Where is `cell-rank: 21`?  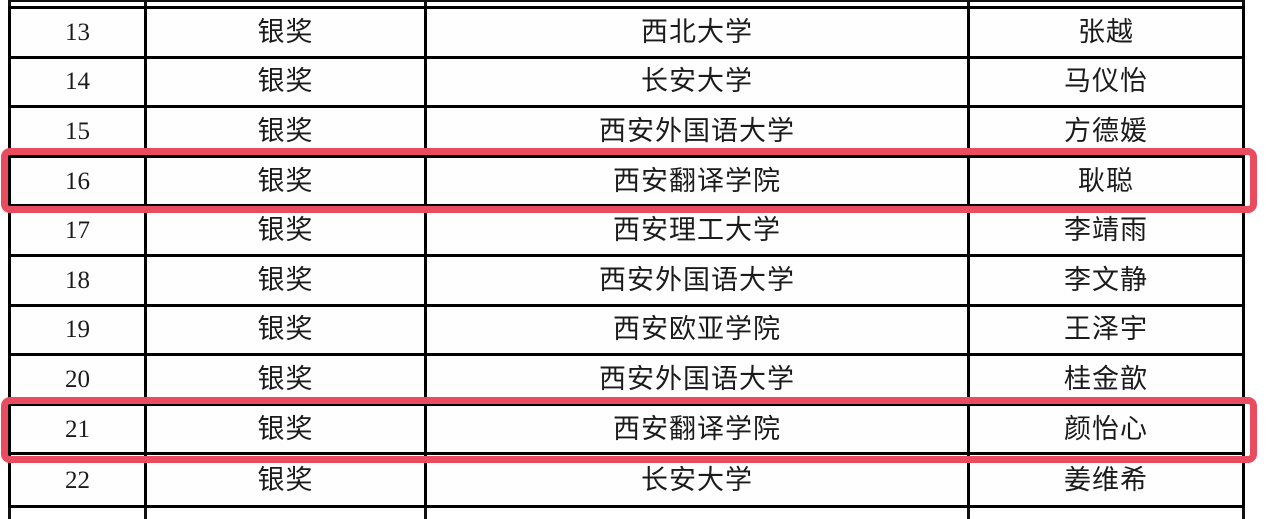 cell-rank: 21 is located at coordinates (79, 430).